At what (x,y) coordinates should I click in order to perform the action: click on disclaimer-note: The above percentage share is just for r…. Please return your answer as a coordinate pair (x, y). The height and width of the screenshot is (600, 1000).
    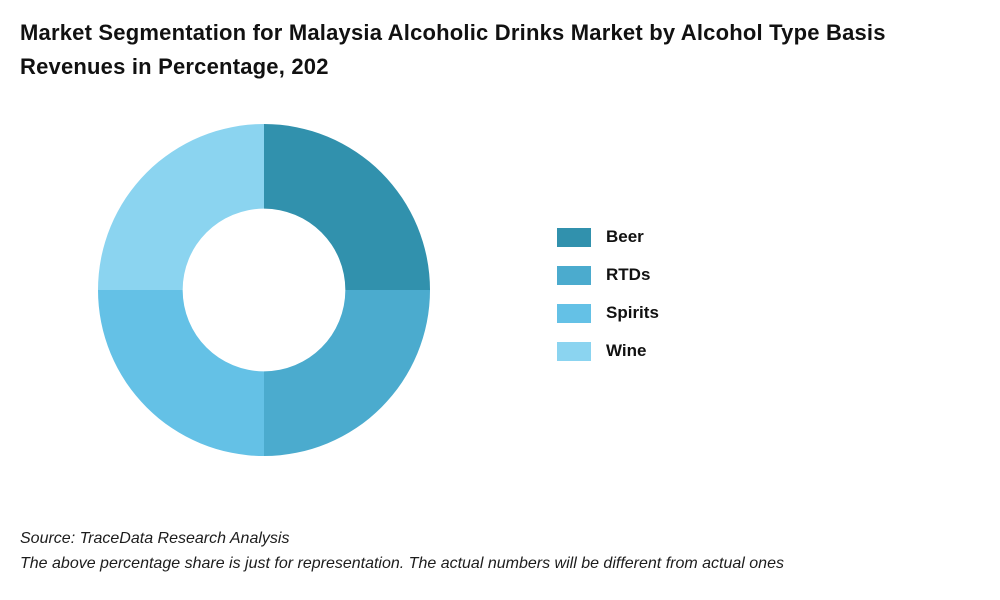
    Looking at the image, I should click on (402, 563).